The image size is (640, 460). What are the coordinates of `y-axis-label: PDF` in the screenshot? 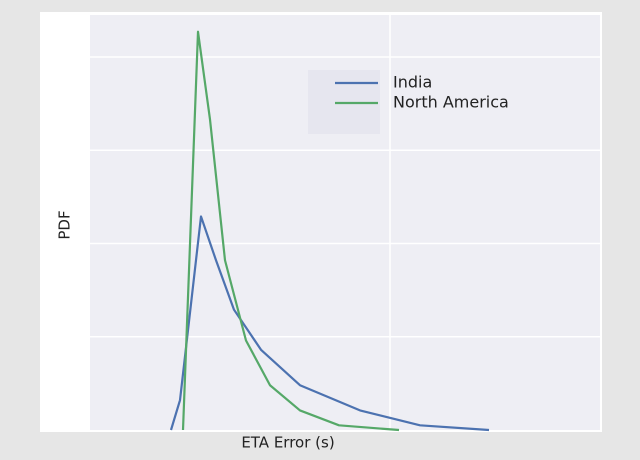 It's located at (65, 224).